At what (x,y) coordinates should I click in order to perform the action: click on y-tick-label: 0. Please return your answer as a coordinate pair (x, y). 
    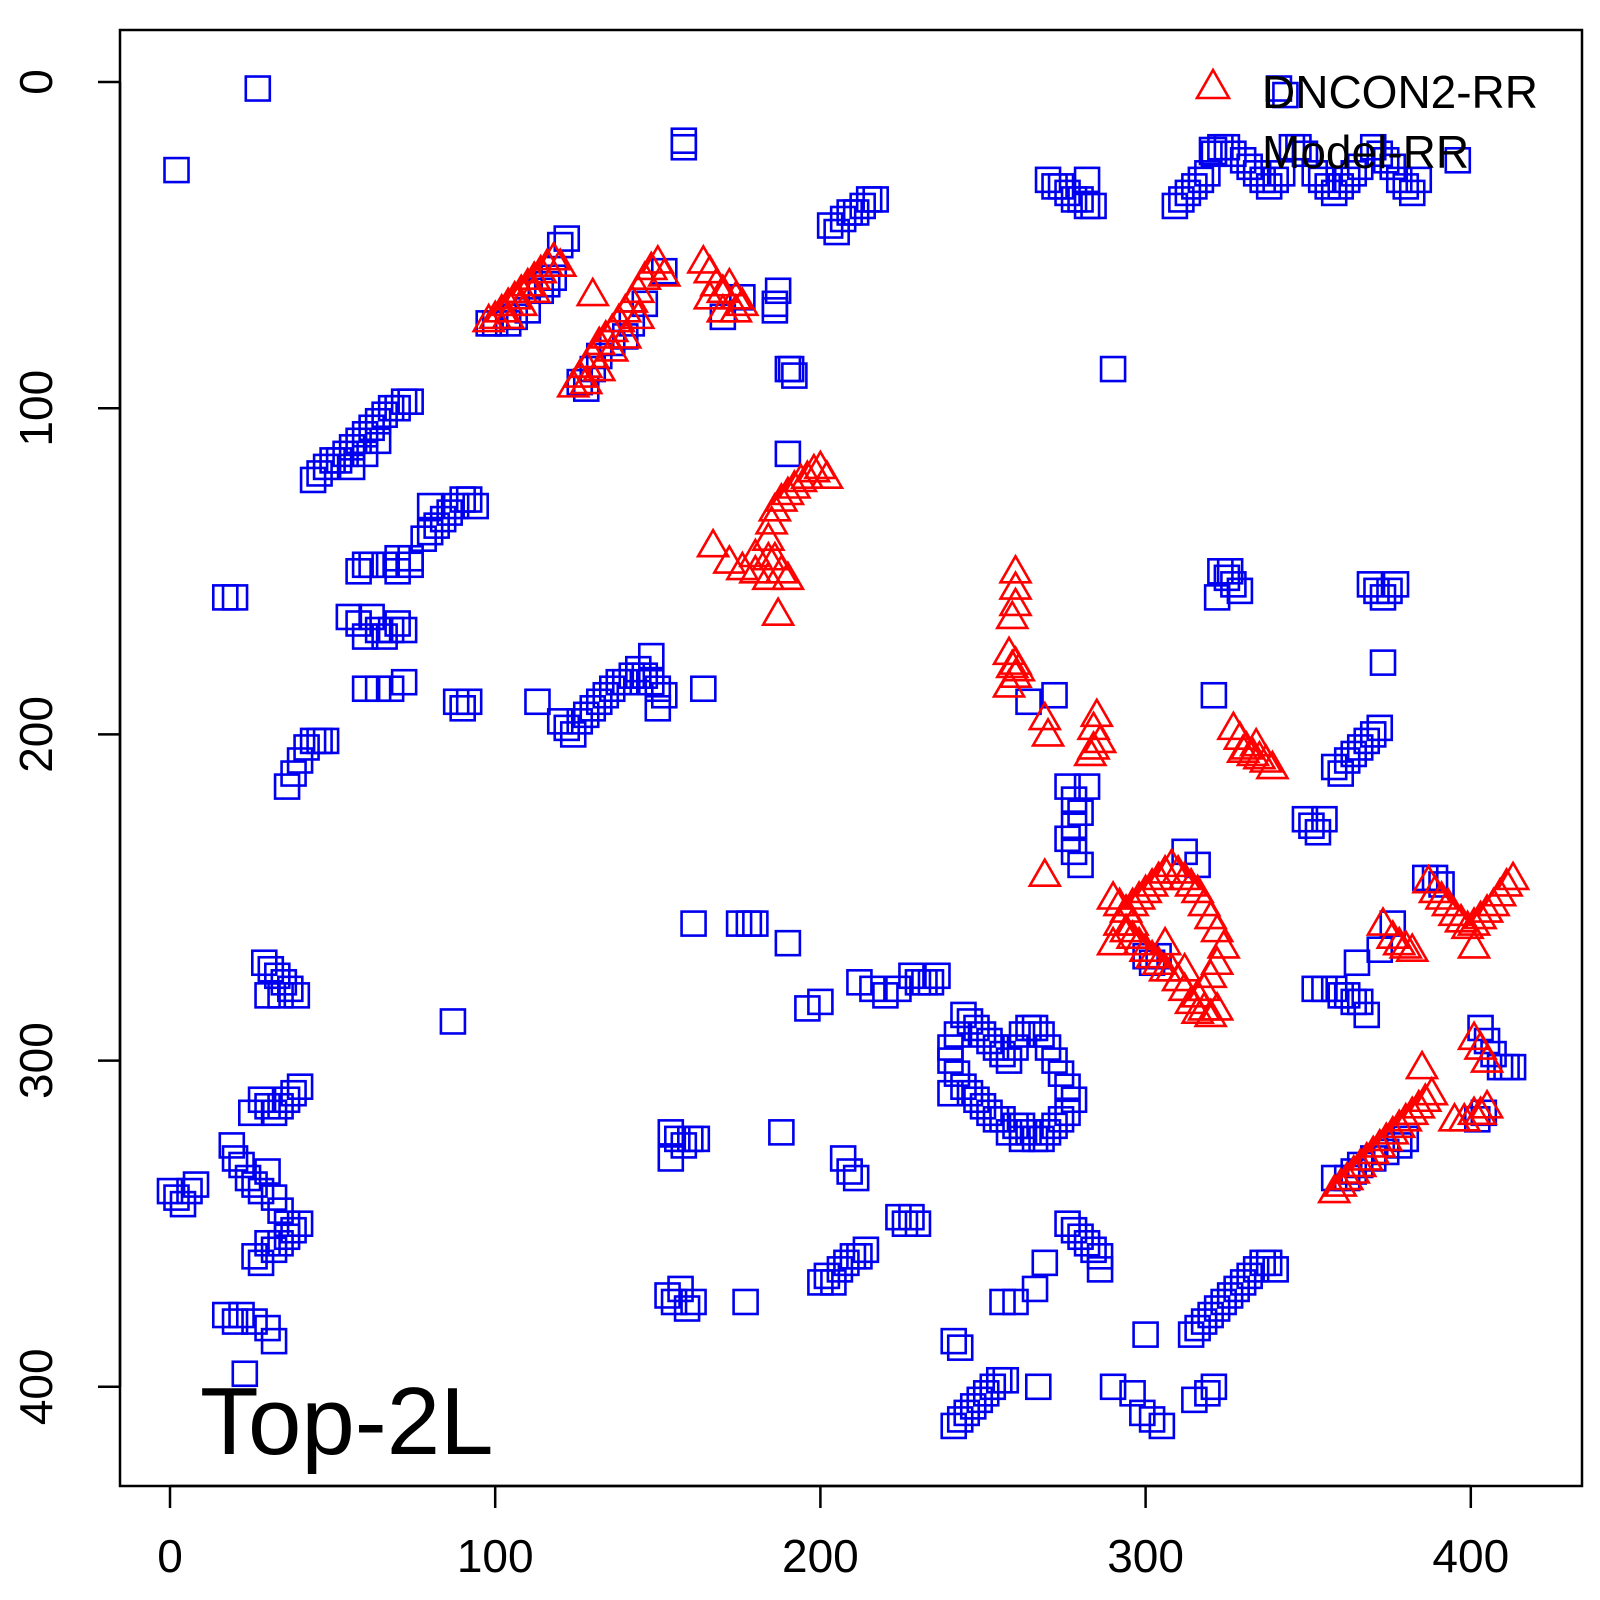
    Looking at the image, I should click on (36, 82).